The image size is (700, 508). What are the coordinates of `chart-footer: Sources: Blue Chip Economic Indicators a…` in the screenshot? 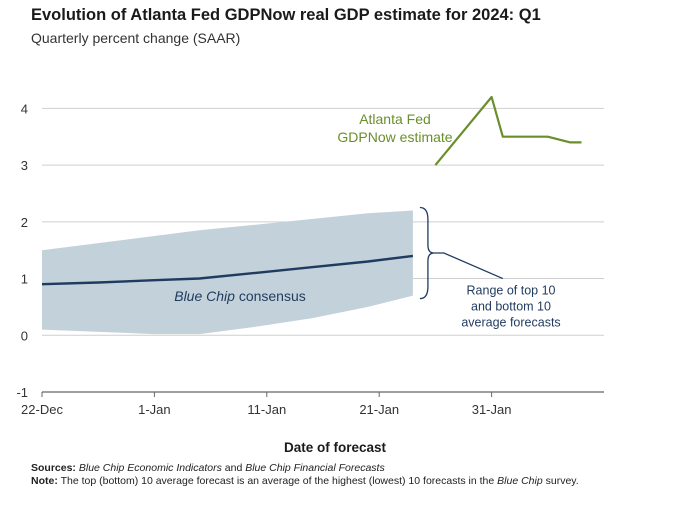 It's located at (351, 475).